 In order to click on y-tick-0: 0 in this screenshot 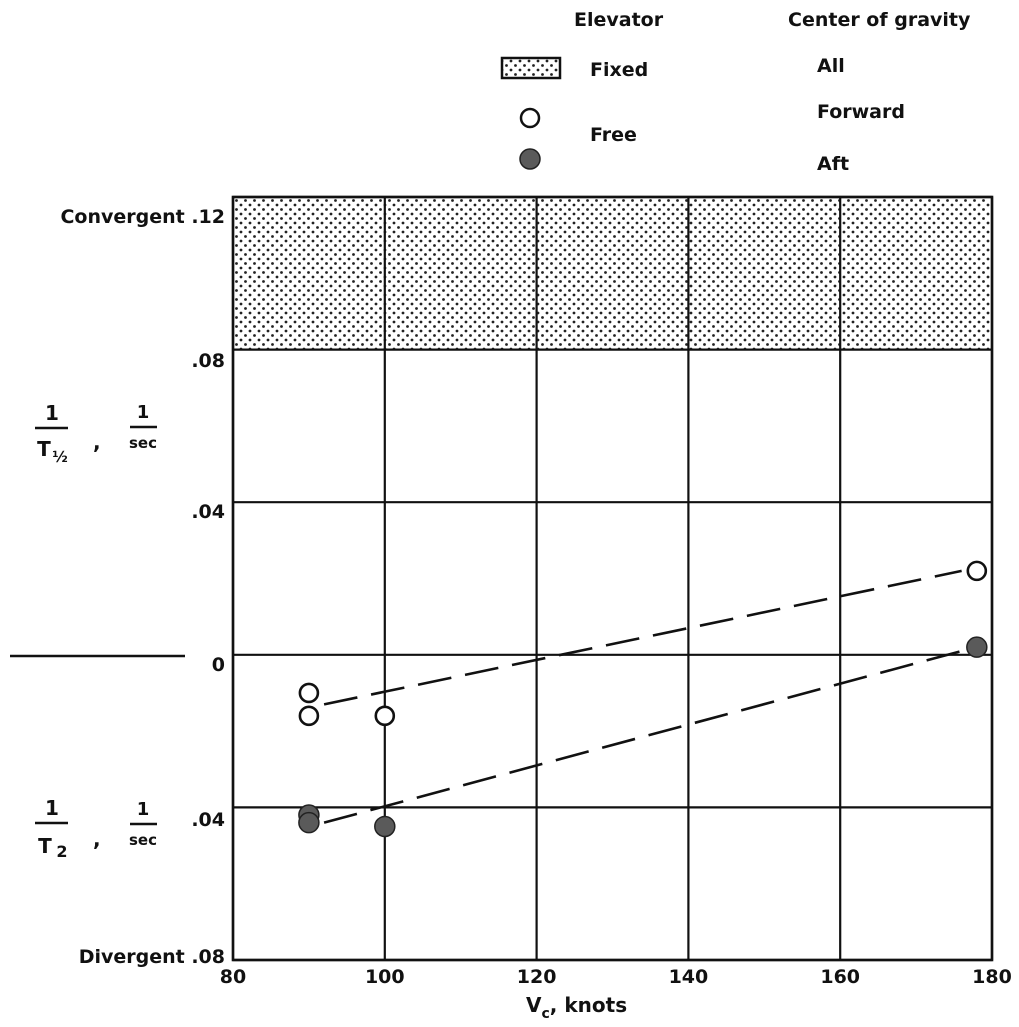, I will do `click(218, 665)`.